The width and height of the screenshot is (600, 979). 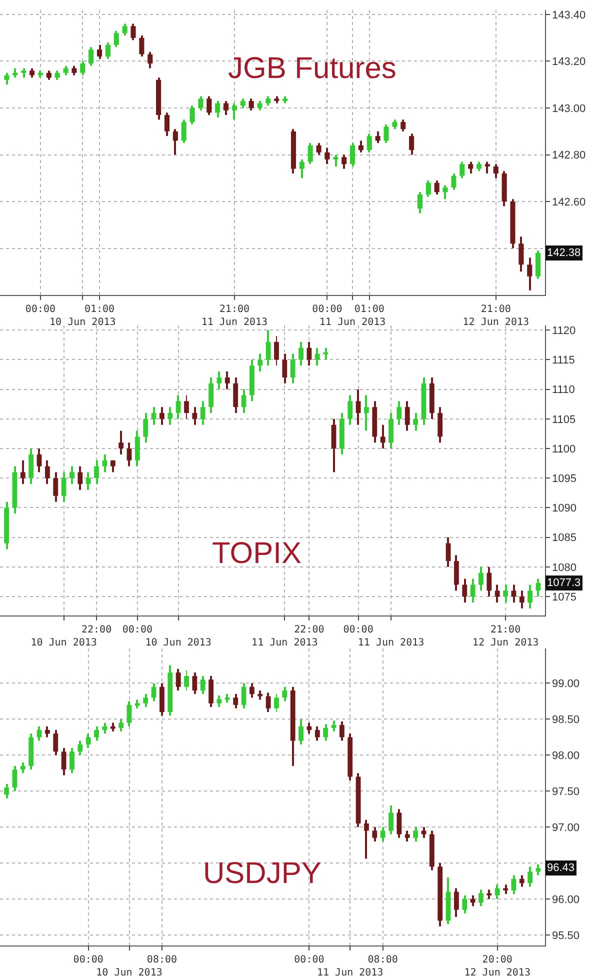 What do you see at coordinates (312, 68) in the screenshot?
I see `text: JGB Futures` at bounding box center [312, 68].